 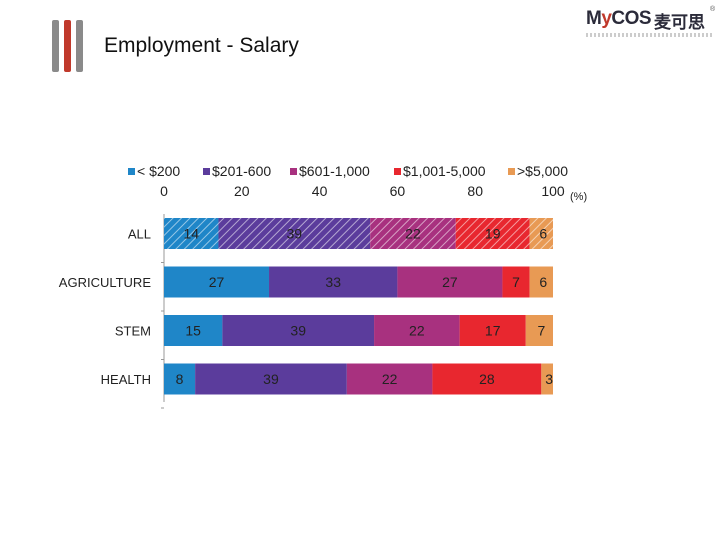 I want to click on brand-tagline-decoration, so click(x=649, y=35).